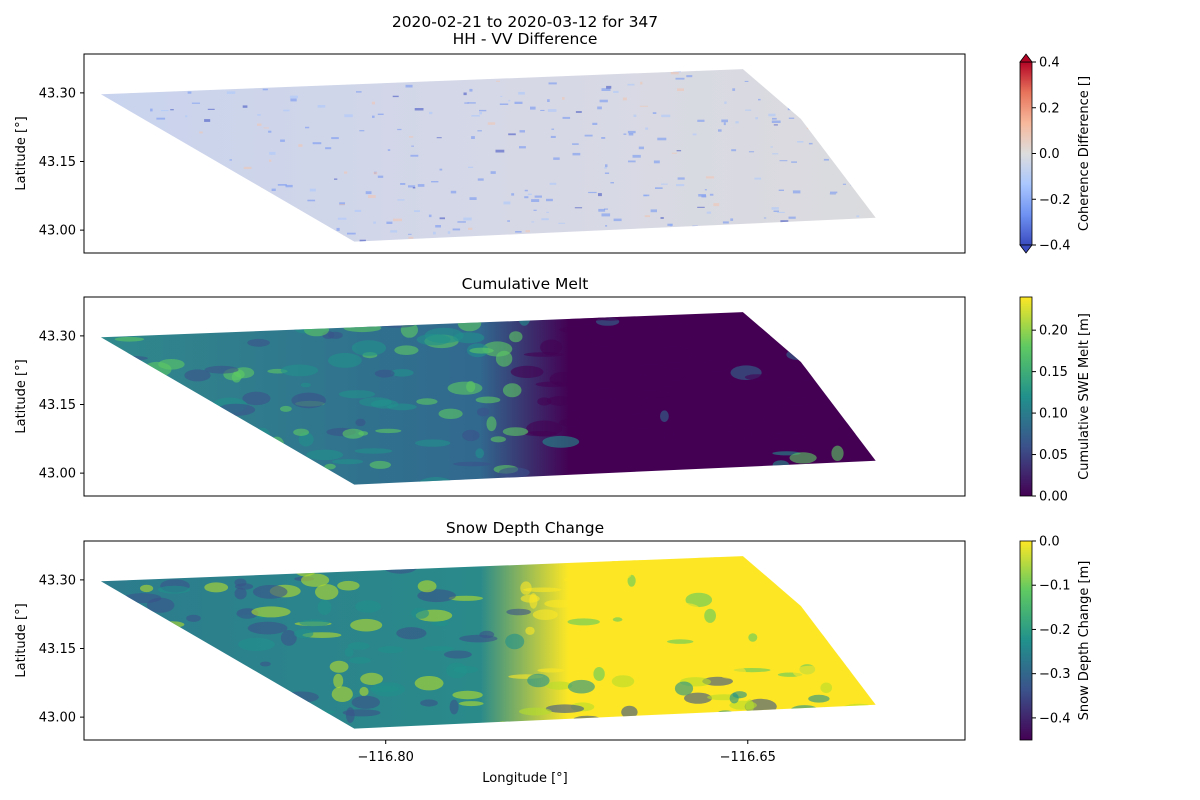  What do you see at coordinates (525, 22) in the screenshot?
I see `figure-suptitle: 2020-02-21 to 2020-03-12 for 347` at bounding box center [525, 22].